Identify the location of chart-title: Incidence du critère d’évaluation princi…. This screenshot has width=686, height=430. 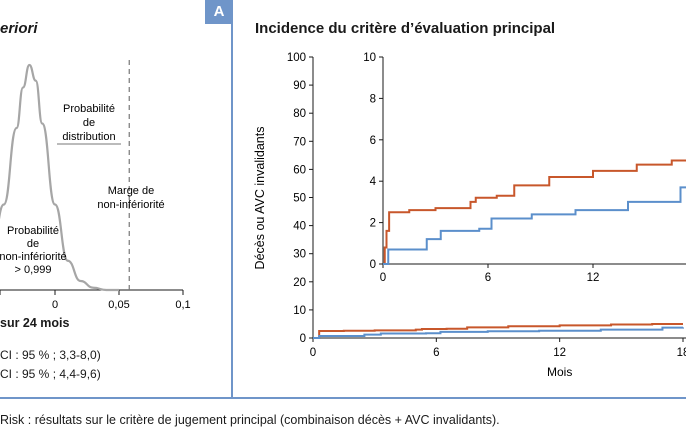
(405, 28).